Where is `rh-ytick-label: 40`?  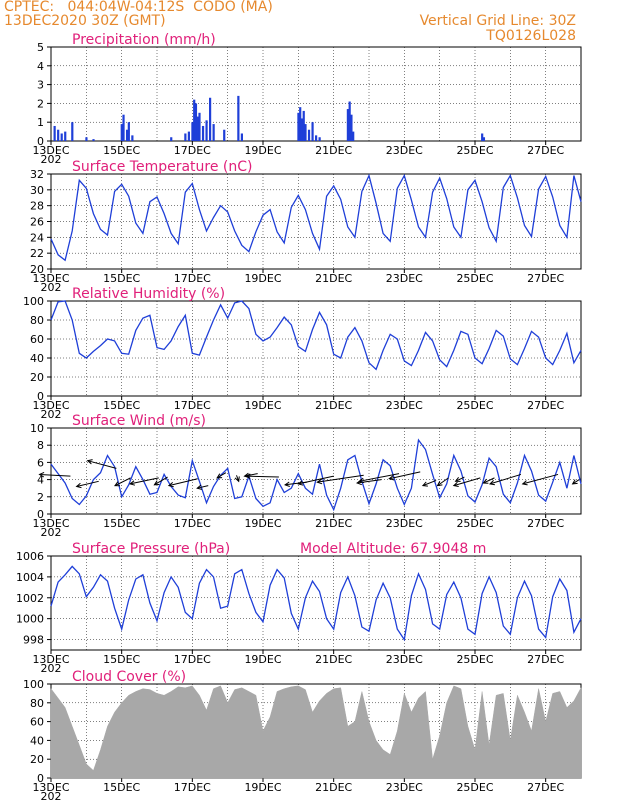
rh-ytick-label: 40 is located at coordinates (37, 358).